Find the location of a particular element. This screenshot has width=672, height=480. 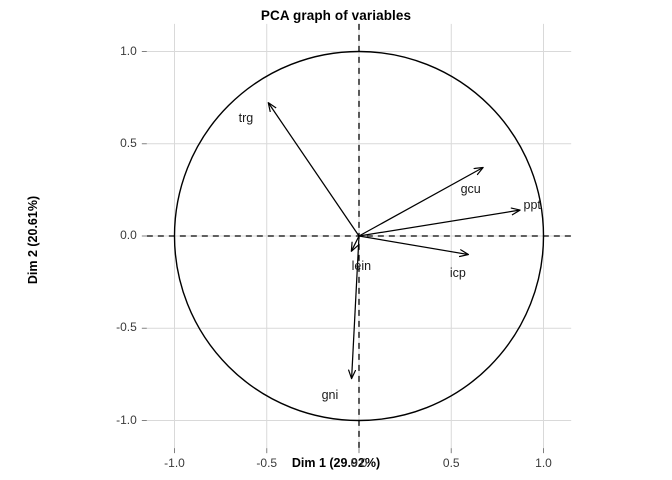

y-tick-label: 0.5 is located at coordinates (128, 142).